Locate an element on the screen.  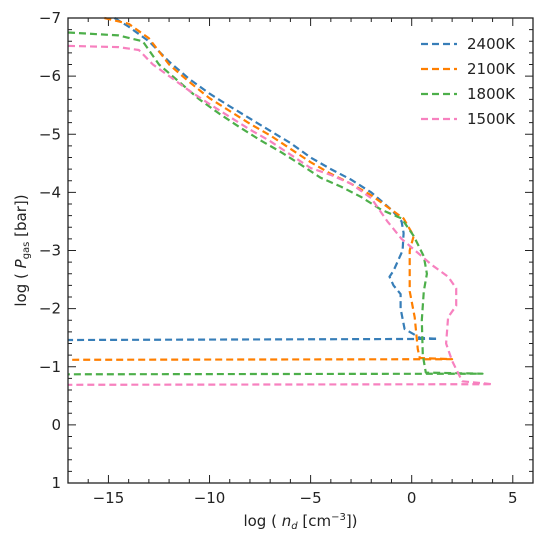
x-tick-label: −10 is located at coordinates (210, 498).